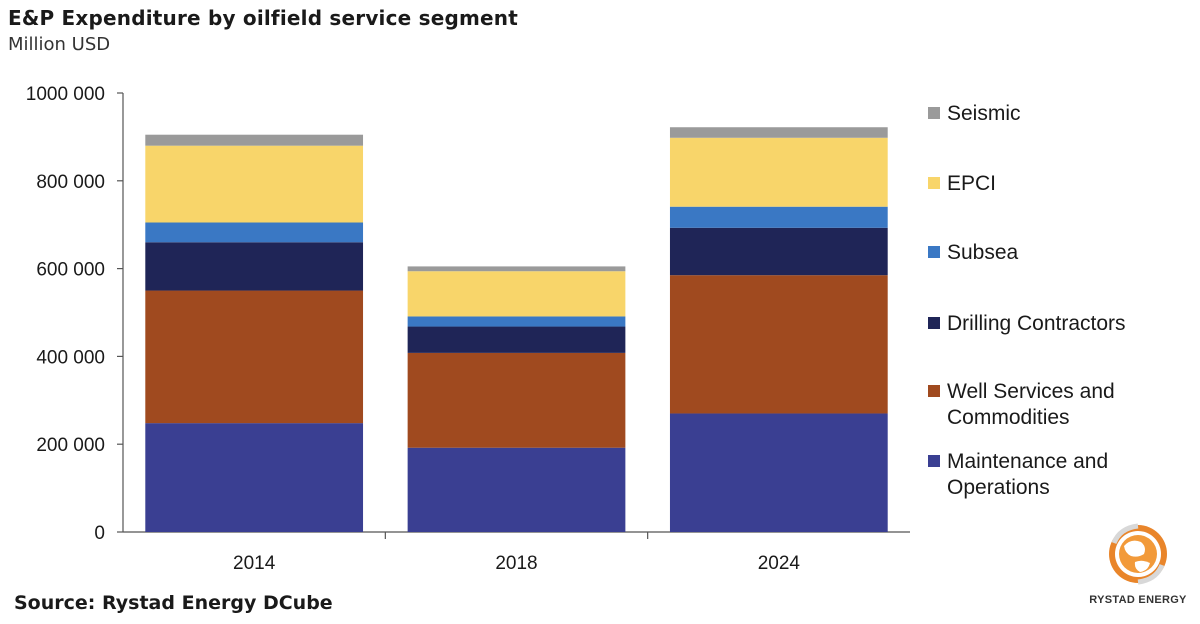 The width and height of the screenshot is (1200, 624). I want to click on bar-segment-2014-epci, so click(254, 184).